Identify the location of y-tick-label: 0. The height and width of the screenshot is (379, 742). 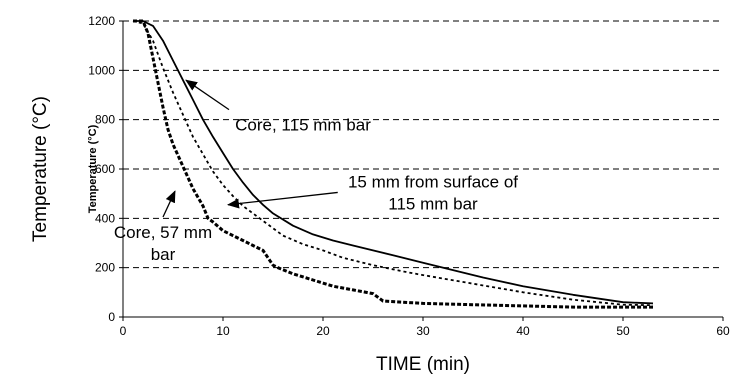
(111, 317).